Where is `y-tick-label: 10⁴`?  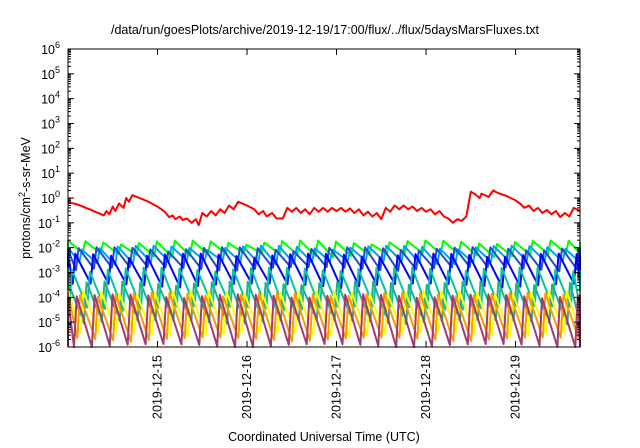
y-tick-label: 10⁴ is located at coordinates (50, 98).